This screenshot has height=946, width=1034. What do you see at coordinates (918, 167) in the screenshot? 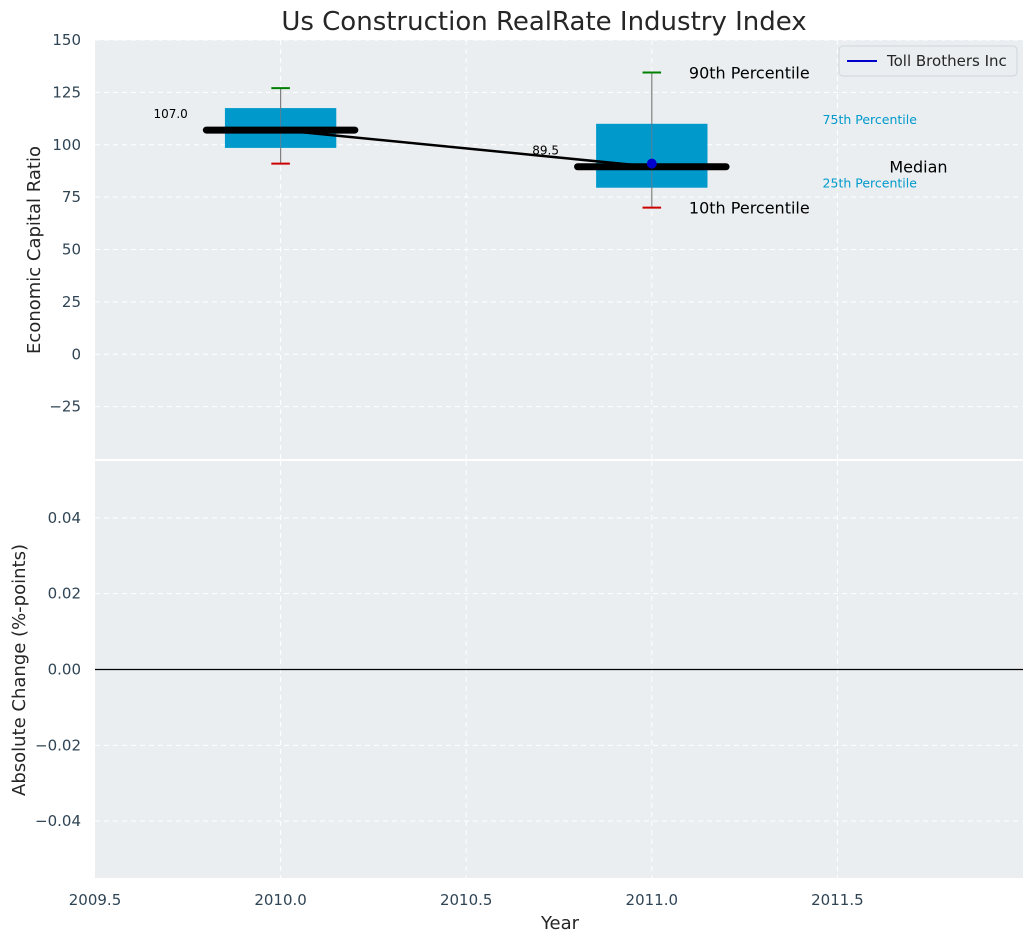
I see `percentile-annotation: Median` at bounding box center [918, 167].